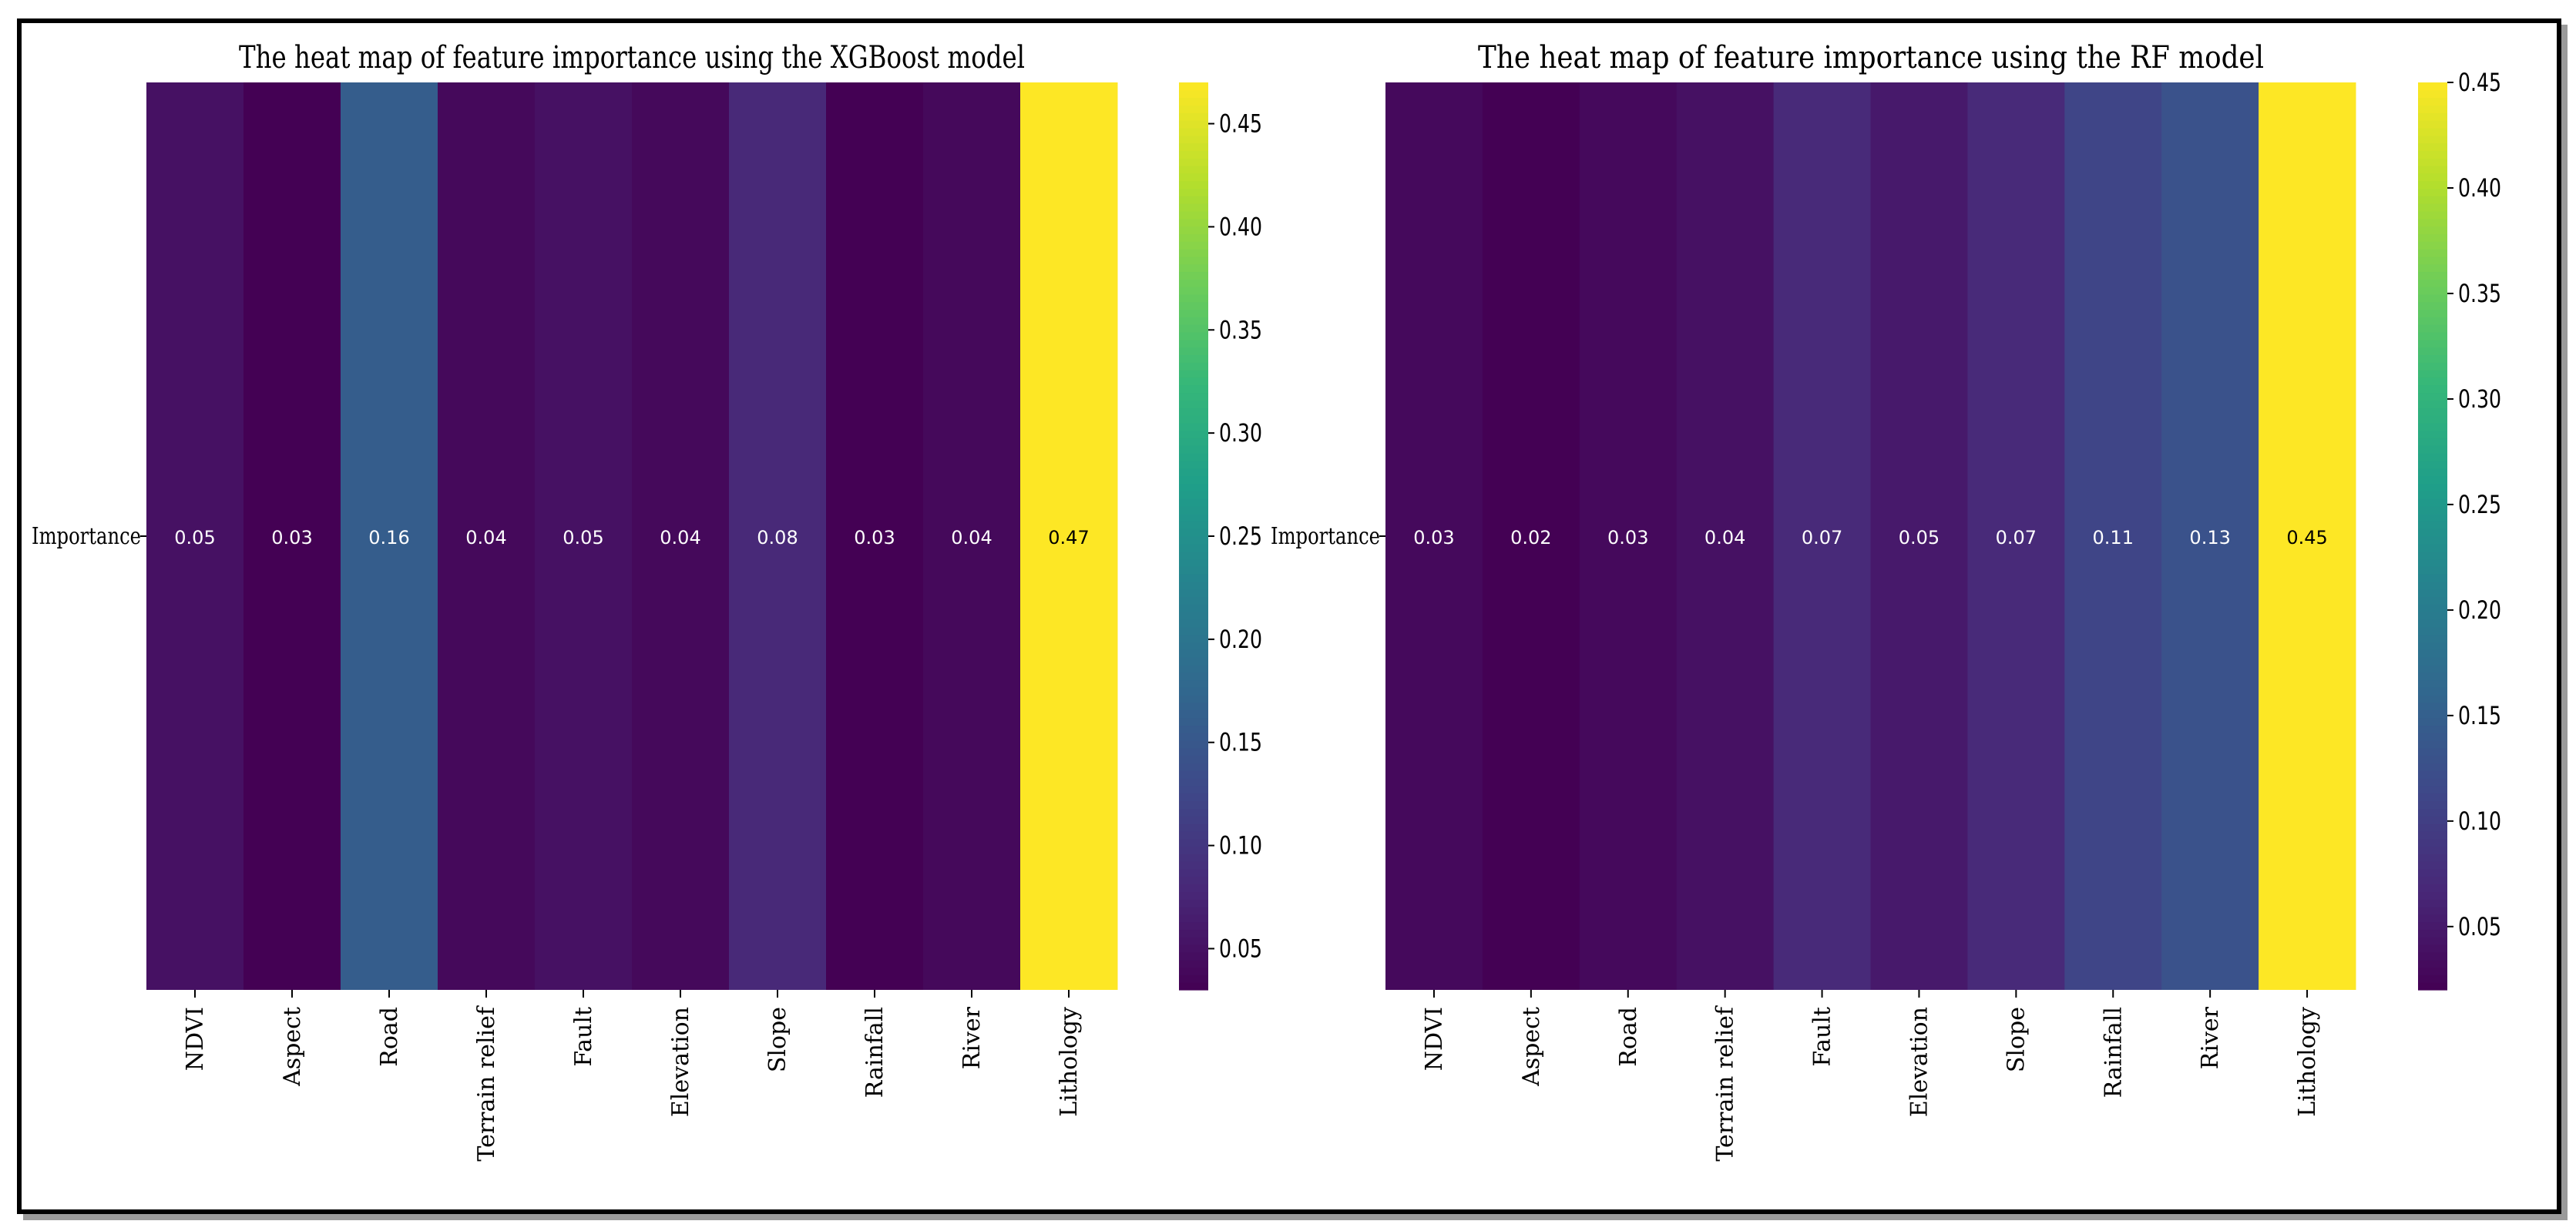 Image resolution: width=2576 pixels, height=1231 pixels. What do you see at coordinates (194, 537) in the screenshot?
I see `cell-value-label: 0.05` at bounding box center [194, 537].